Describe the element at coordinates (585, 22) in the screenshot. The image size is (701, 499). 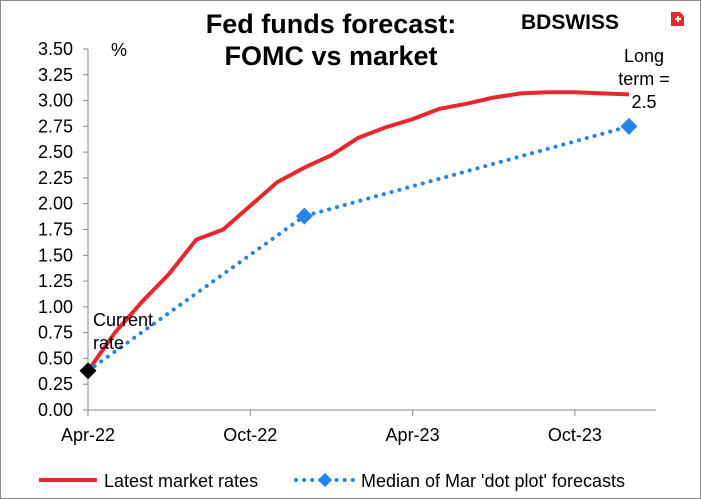
I see `logo-swiss: SWISS` at that location.